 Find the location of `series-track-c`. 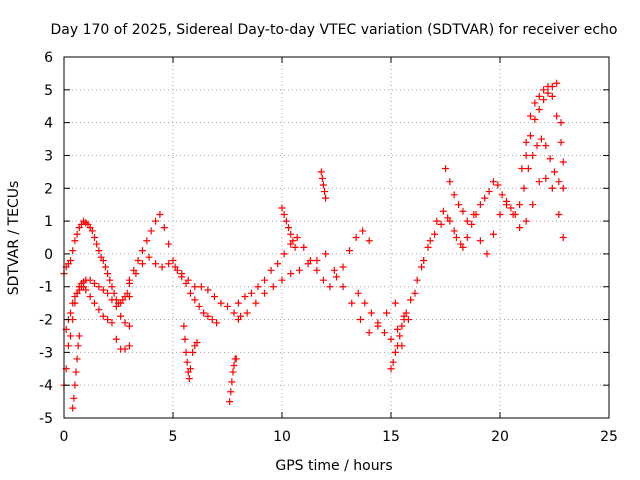

series-track-c is located at coordinates (97, 318).